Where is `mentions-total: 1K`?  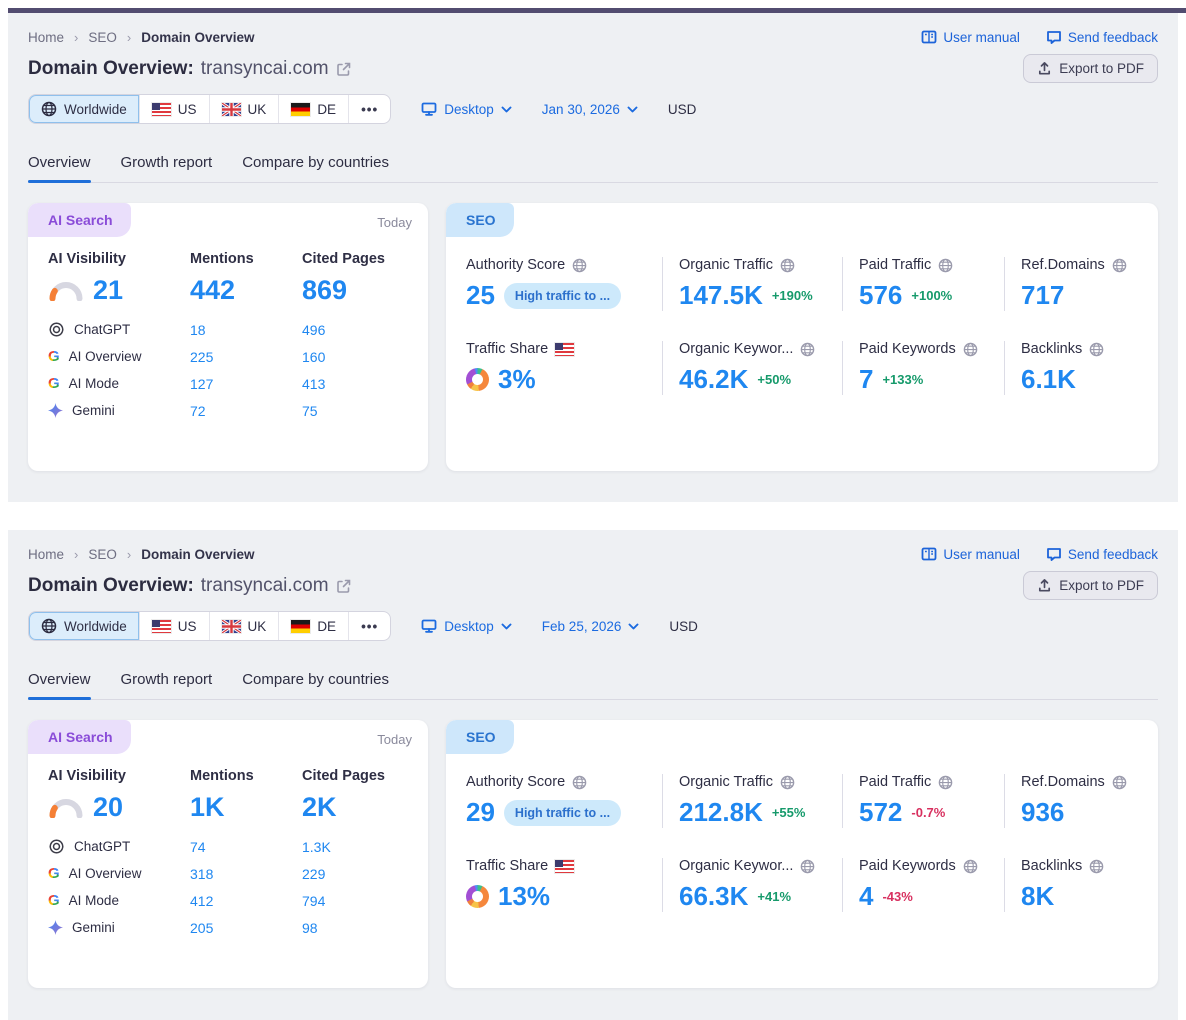 mentions-total: 1K is located at coordinates (207, 807).